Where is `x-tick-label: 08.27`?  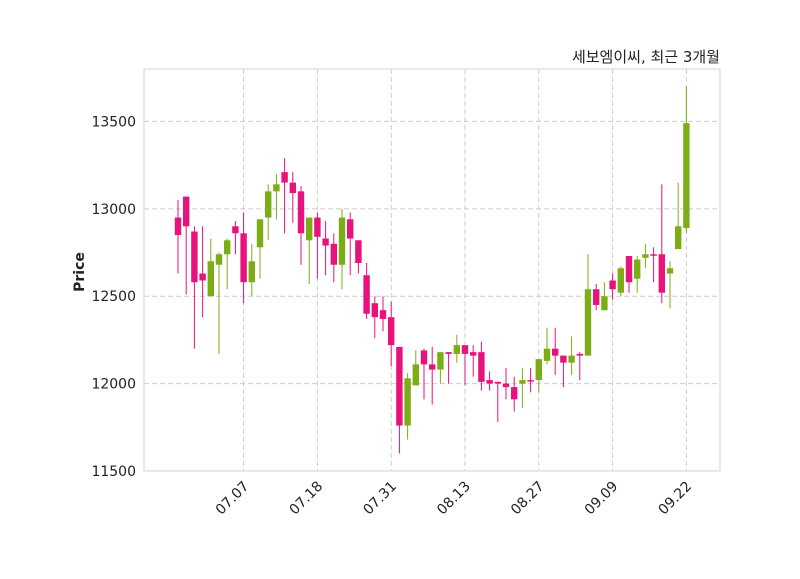 x-tick-label: 08.27 is located at coordinates (528, 499).